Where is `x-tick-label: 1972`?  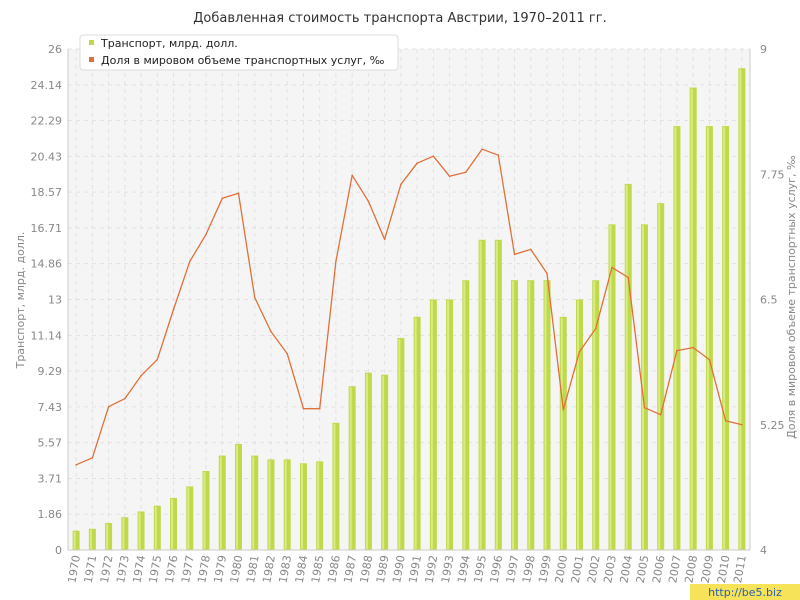
x-tick-label: 1972 is located at coordinates (107, 569).